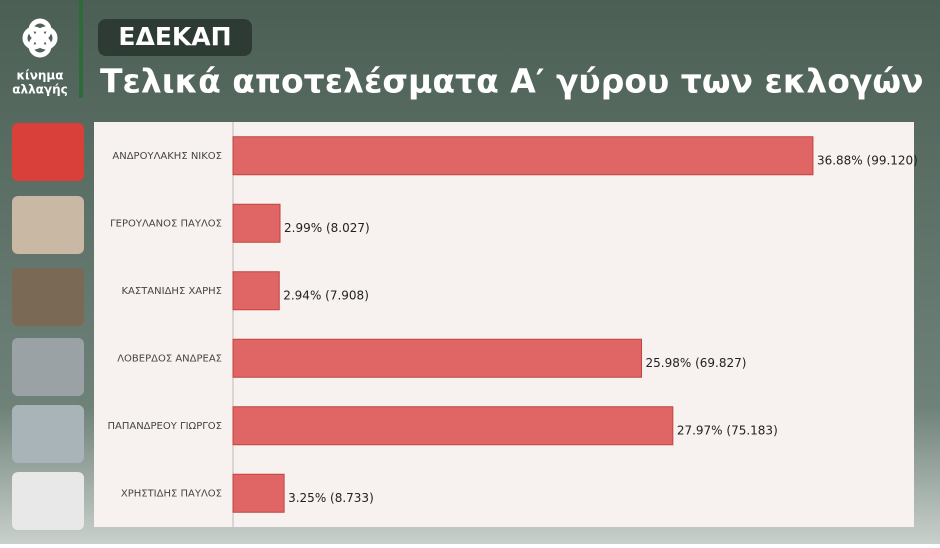  I want to click on logo-text: αλλαγής, so click(40, 90).